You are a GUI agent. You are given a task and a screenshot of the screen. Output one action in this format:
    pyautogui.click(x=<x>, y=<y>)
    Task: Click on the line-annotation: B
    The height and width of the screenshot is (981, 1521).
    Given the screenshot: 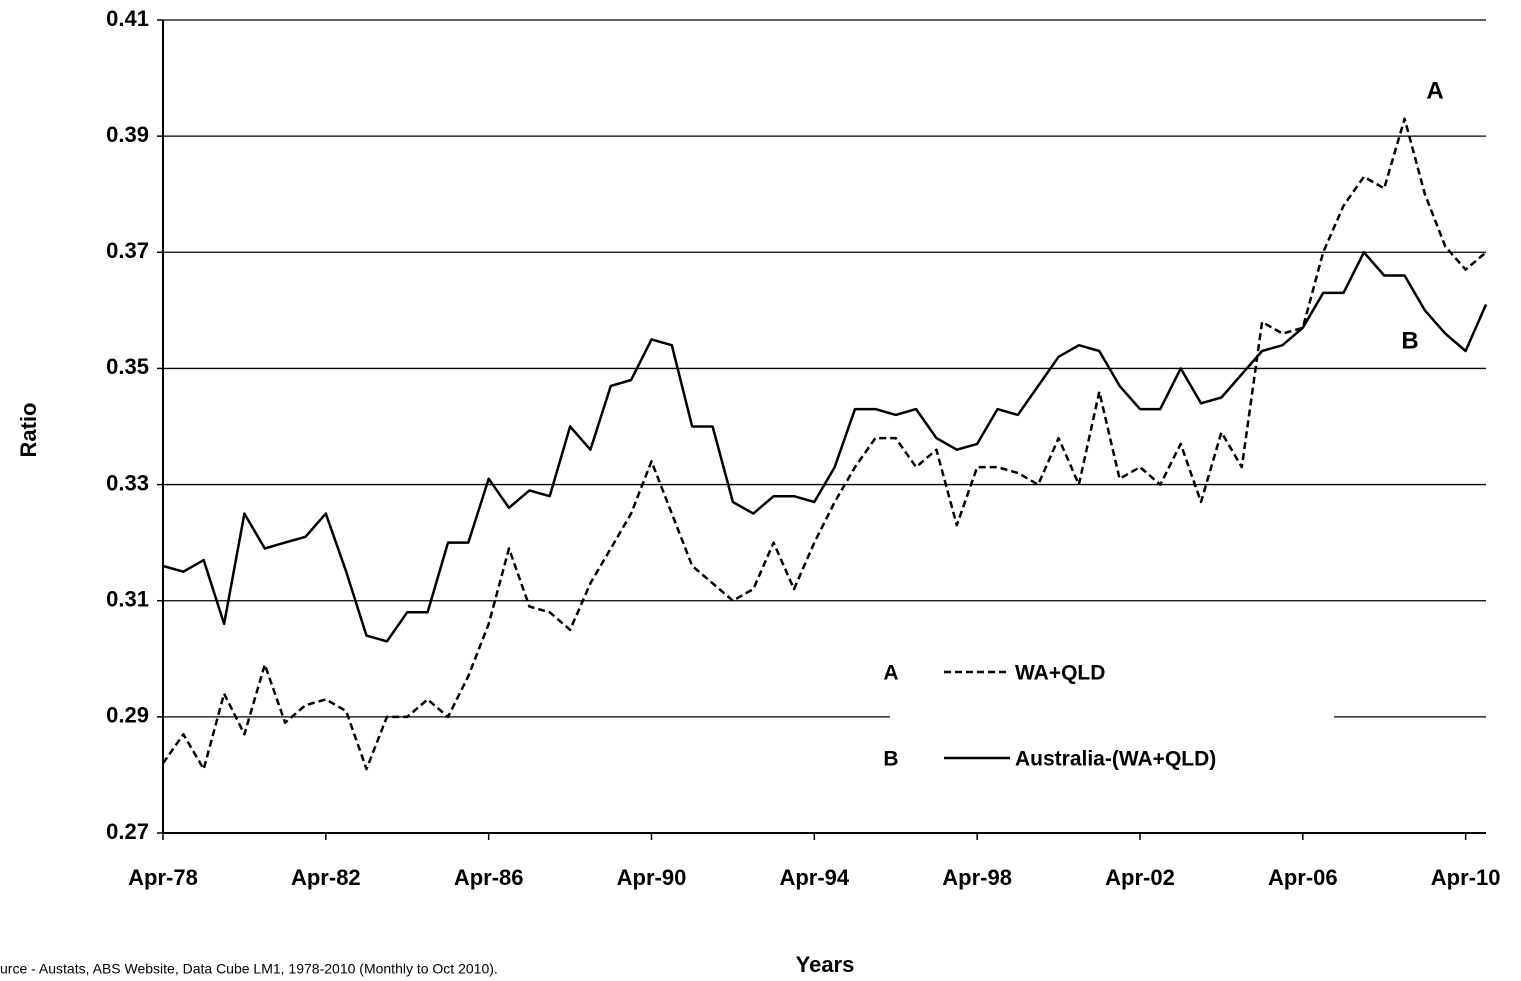 What is the action you would take?
    pyautogui.click(x=1409, y=340)
    